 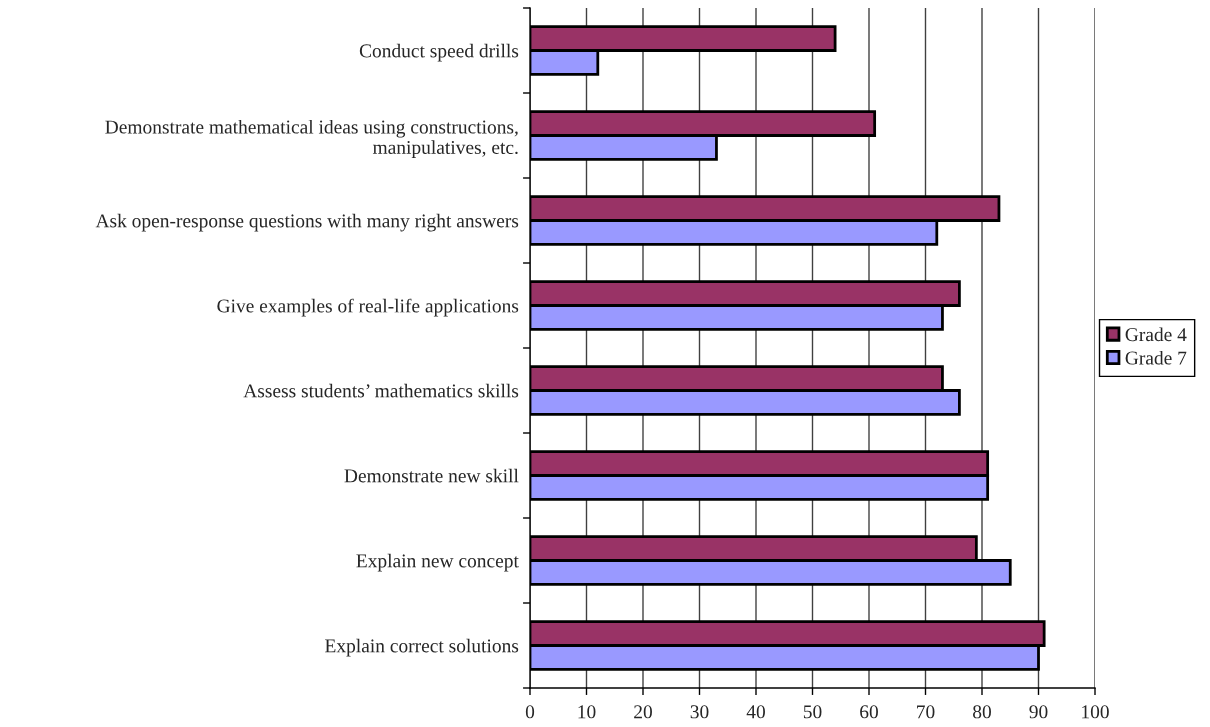 What do you see at coordinates (422, 647) in the screenshot?
I see `y-tick-label: Explain correct solutions` at bounding box center [422, 647].